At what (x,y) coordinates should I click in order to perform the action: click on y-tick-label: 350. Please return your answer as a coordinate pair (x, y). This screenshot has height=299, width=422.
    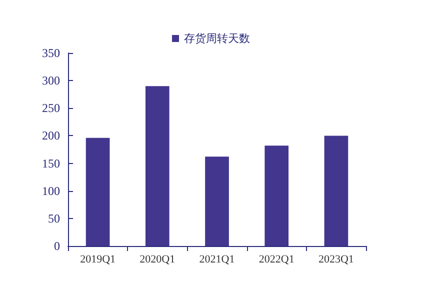
    Looking at the image, I should click on (51, 53).